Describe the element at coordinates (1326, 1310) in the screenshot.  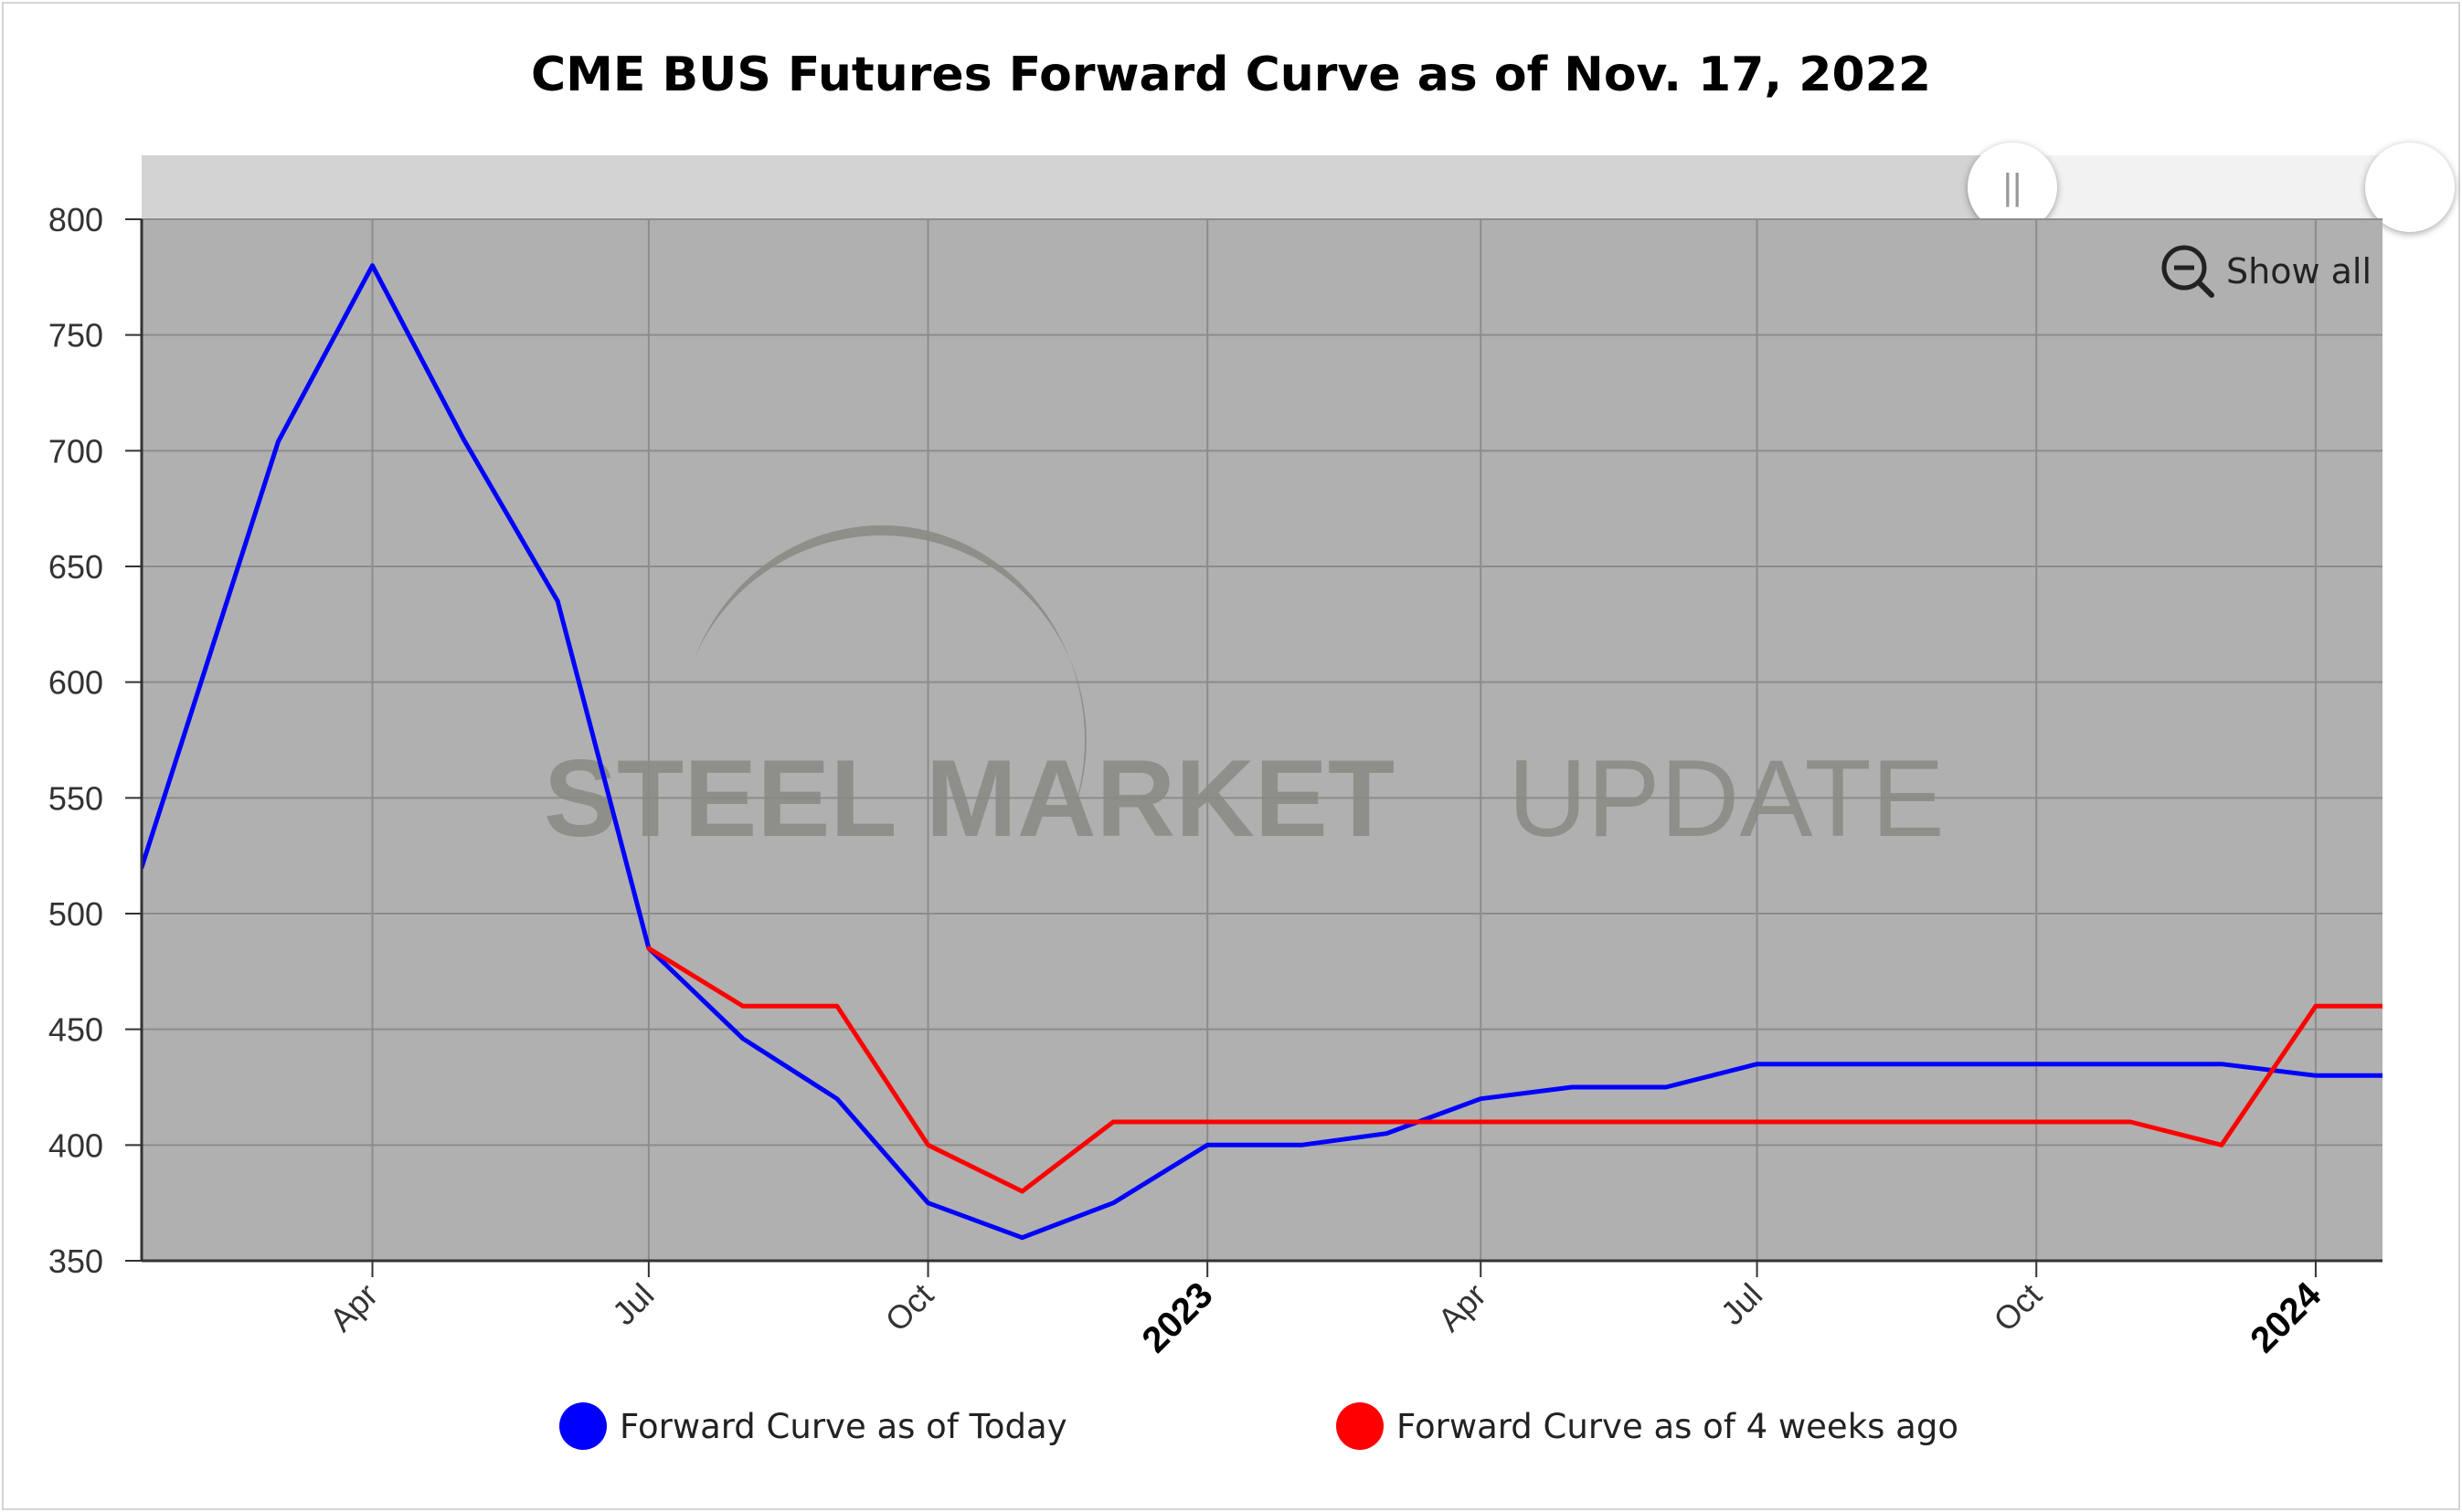
I see `x-axis-ticks: Apr Jul Oct 2023 Apr Jul Oct 2024` at that location.